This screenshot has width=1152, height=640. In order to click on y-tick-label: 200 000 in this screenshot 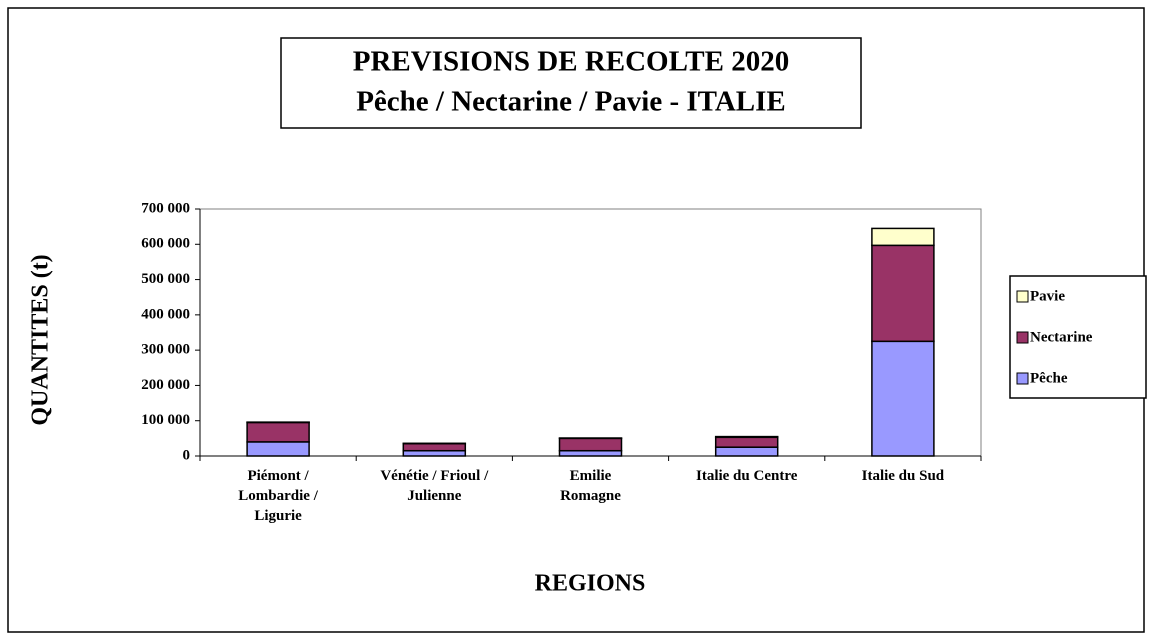, I will do `click(165, 385)`.